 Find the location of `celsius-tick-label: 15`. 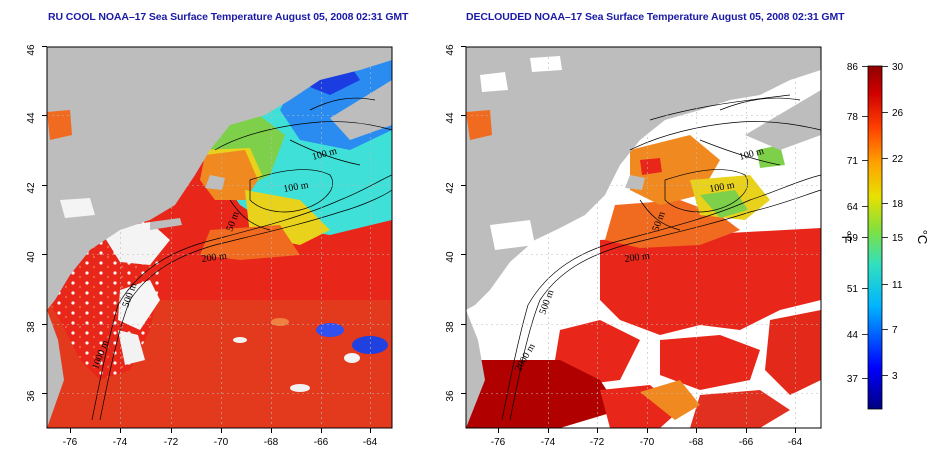

celsius-tick-label: 15 is located at coordinates (898, 238).